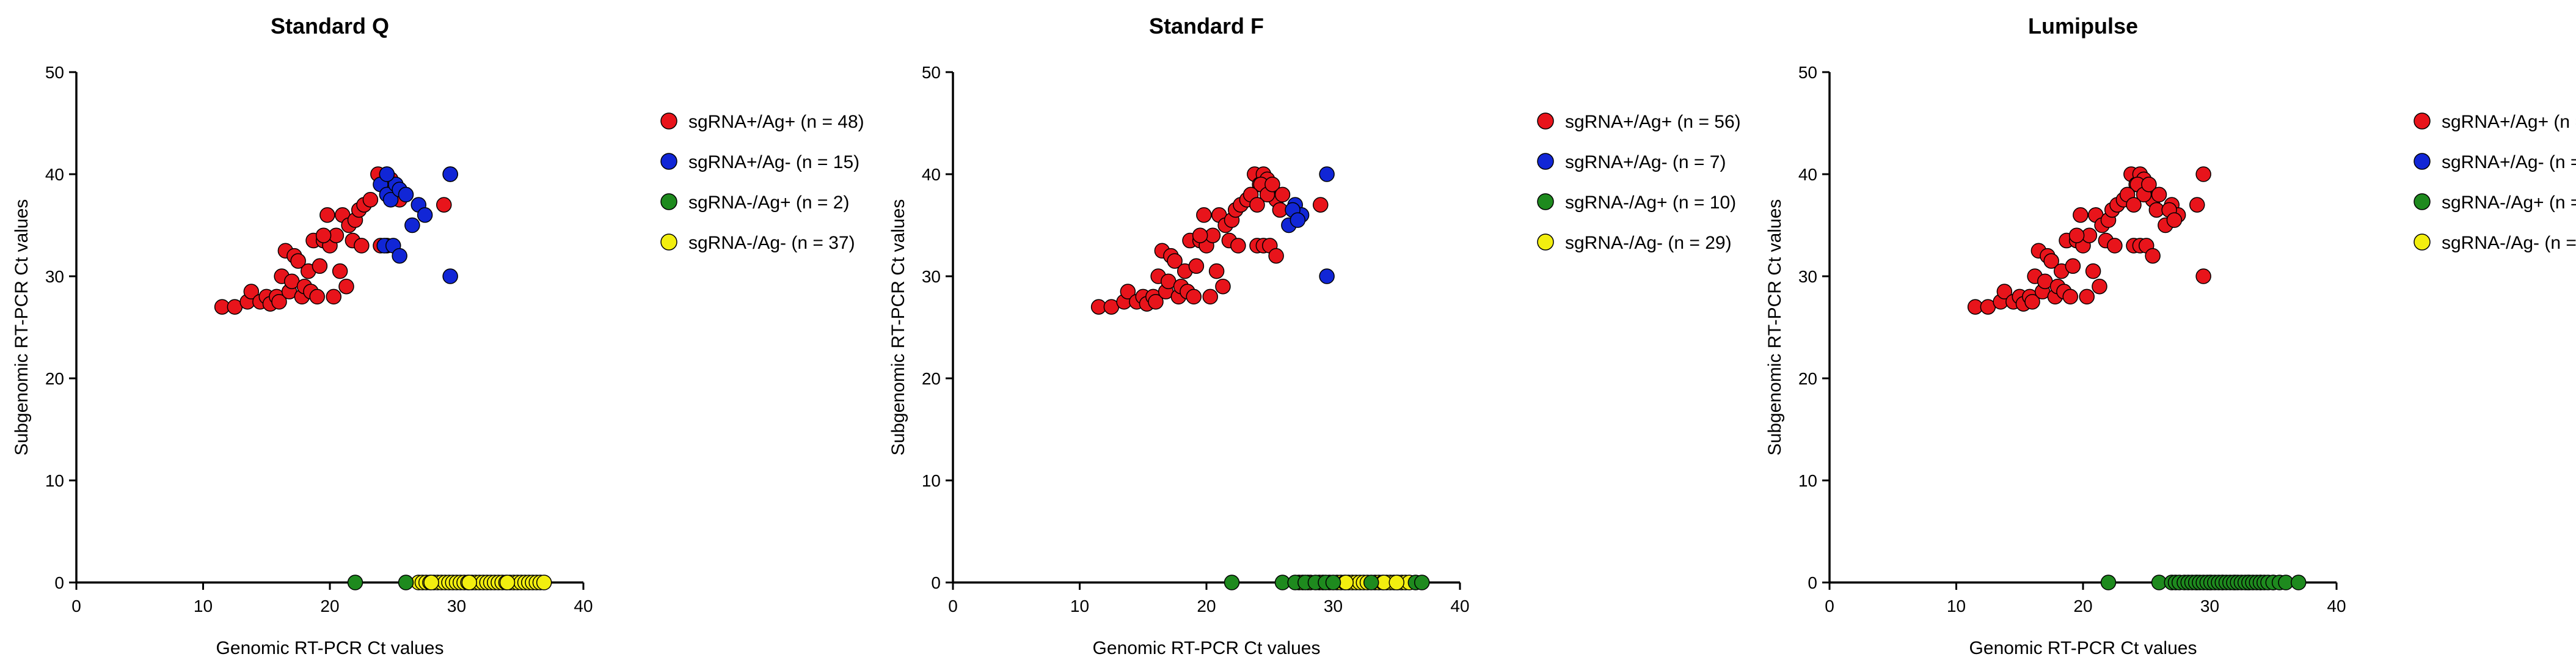 The height and width of the screenshot is (665, 2576). Describe the element at coordinates (2509, 162) in the screenshot. I see `legend-label: sgRNA+/Ag- (n = 0)` at that location.